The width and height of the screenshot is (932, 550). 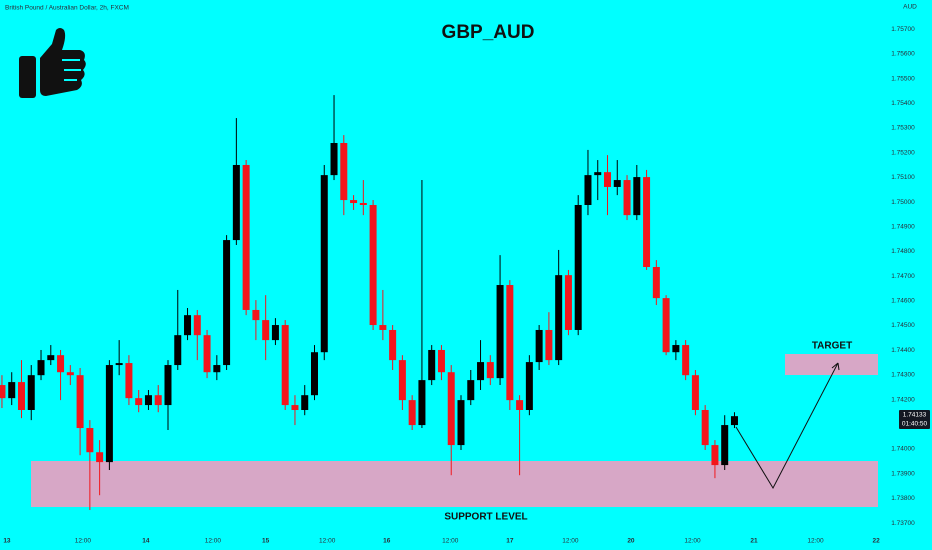 What do you see at coordinates (903, 78) in the screenshot?
I see `y-tick-label: 1.75500` at bounding box center [903, 78].